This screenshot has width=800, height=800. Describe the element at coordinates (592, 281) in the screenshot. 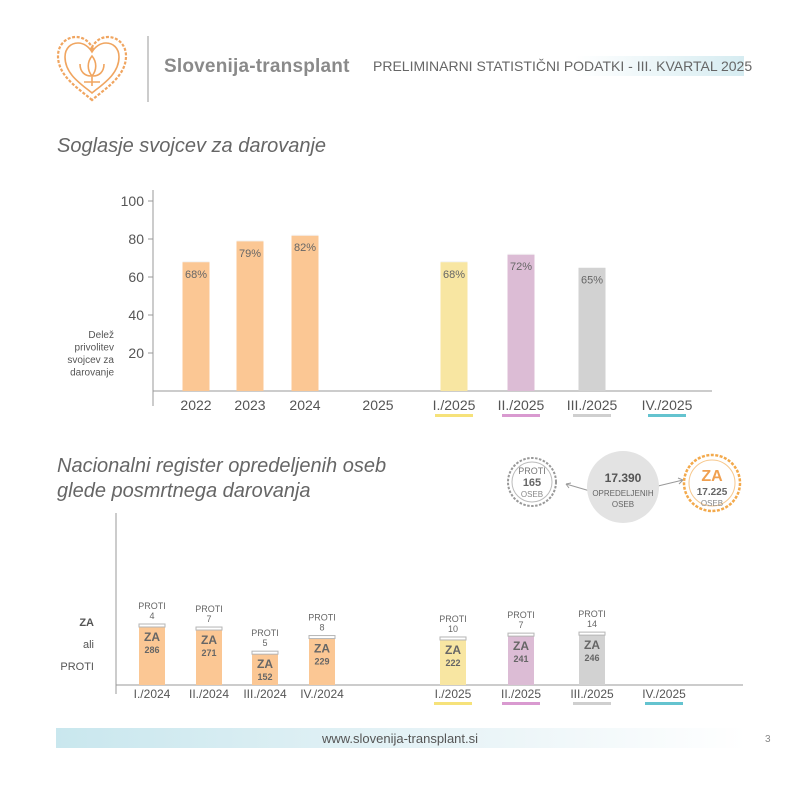

I see `bar-value-label: 65%` at that location.